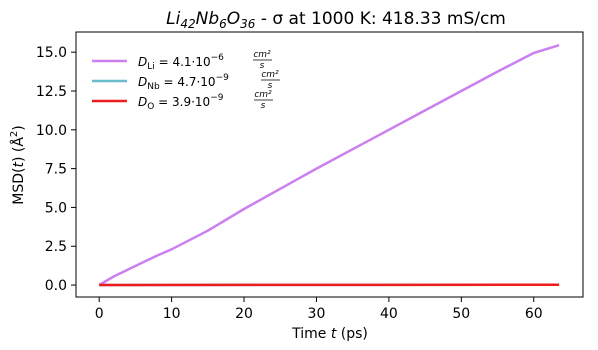  What do you see at coordinates (389, 314) in the screenshot?
I see `x-tick-label: 40` at bounding box center [389, 314].